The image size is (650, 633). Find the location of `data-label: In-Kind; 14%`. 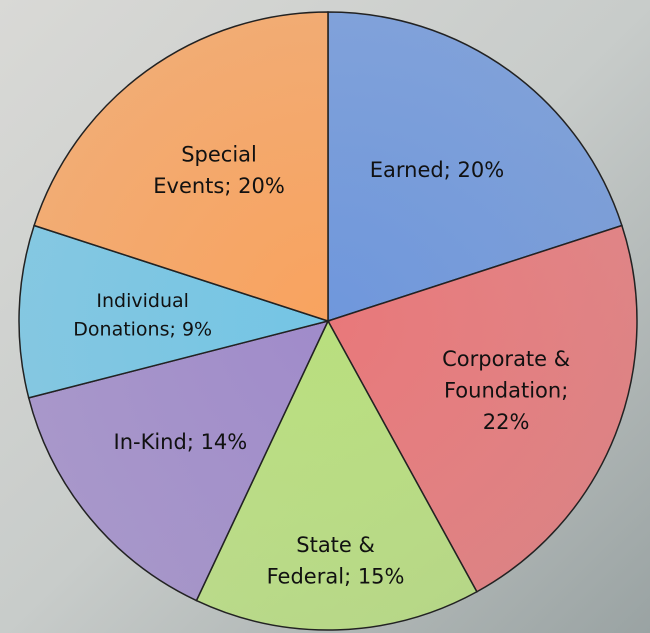

data-label: In-Kind; 14% is located at coordinates (181, 442).